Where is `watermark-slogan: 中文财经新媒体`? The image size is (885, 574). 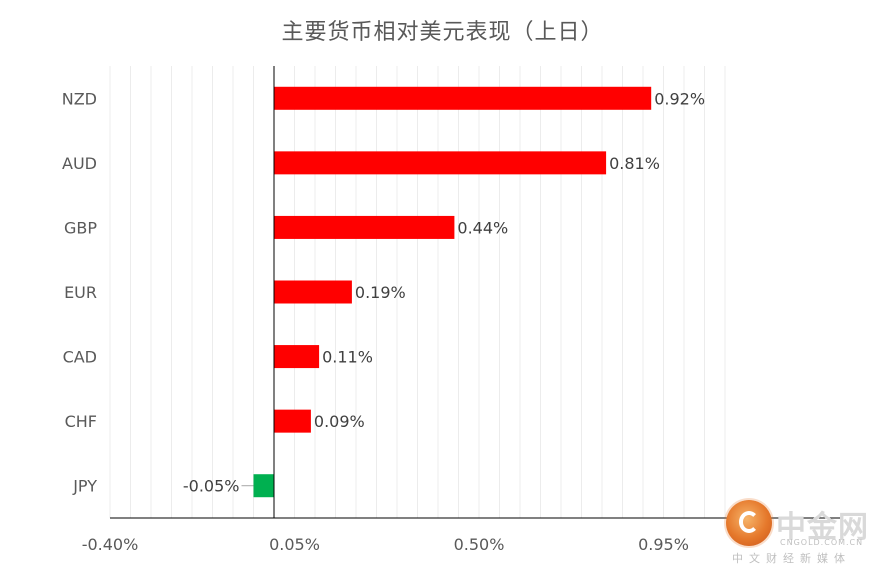 watermark-slogan: 中文财经新媒体 is located at coordinates (791, 558).